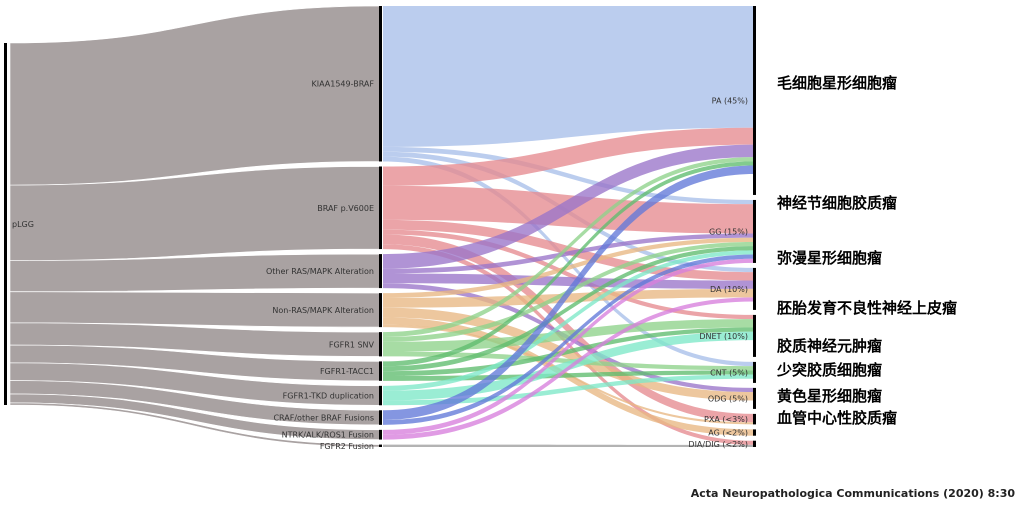 This screenshot has width=1023, height=508. I want to click on source-label-ntrk-alk-ros1-fusion: NTRK/ALK/ROS1 Fusion, so click(328, 435).